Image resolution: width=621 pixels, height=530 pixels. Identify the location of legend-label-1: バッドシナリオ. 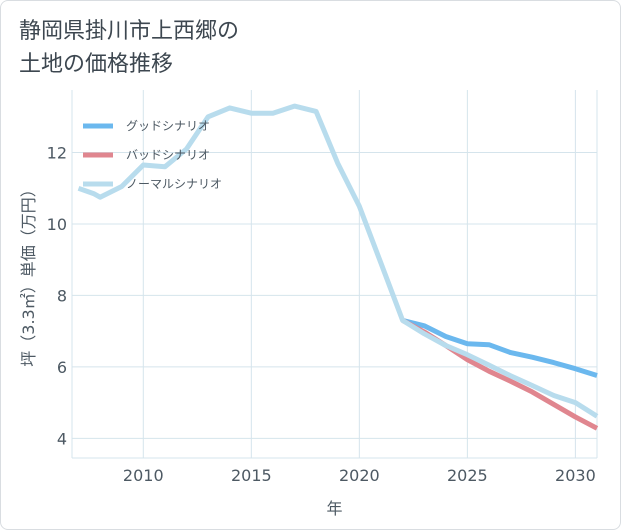
(168, 155).